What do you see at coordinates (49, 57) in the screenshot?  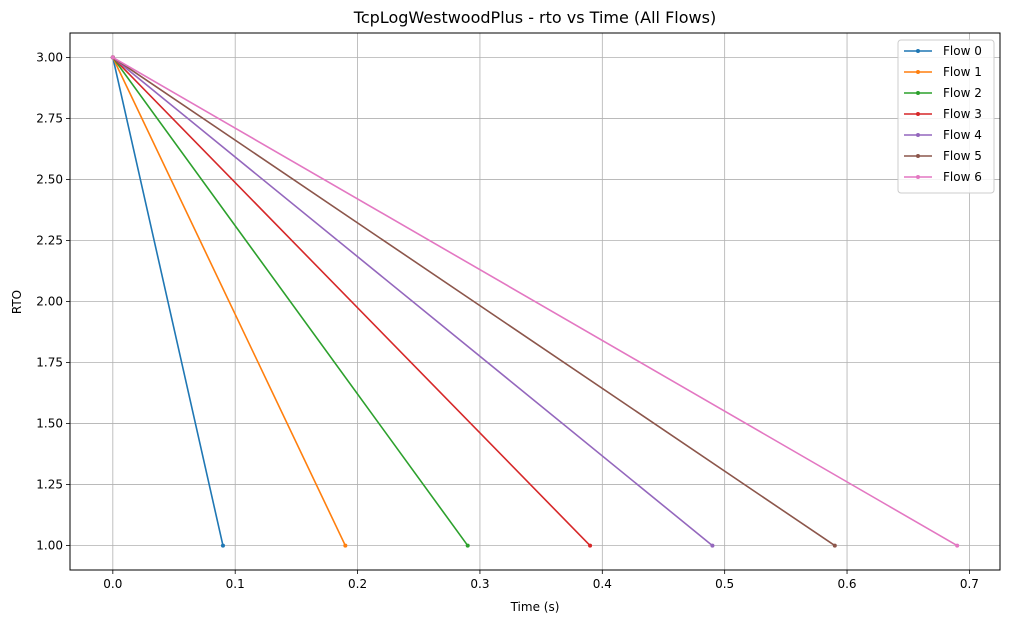 I see `y-tick-label: 3.00` at bounding box center [49, 57].